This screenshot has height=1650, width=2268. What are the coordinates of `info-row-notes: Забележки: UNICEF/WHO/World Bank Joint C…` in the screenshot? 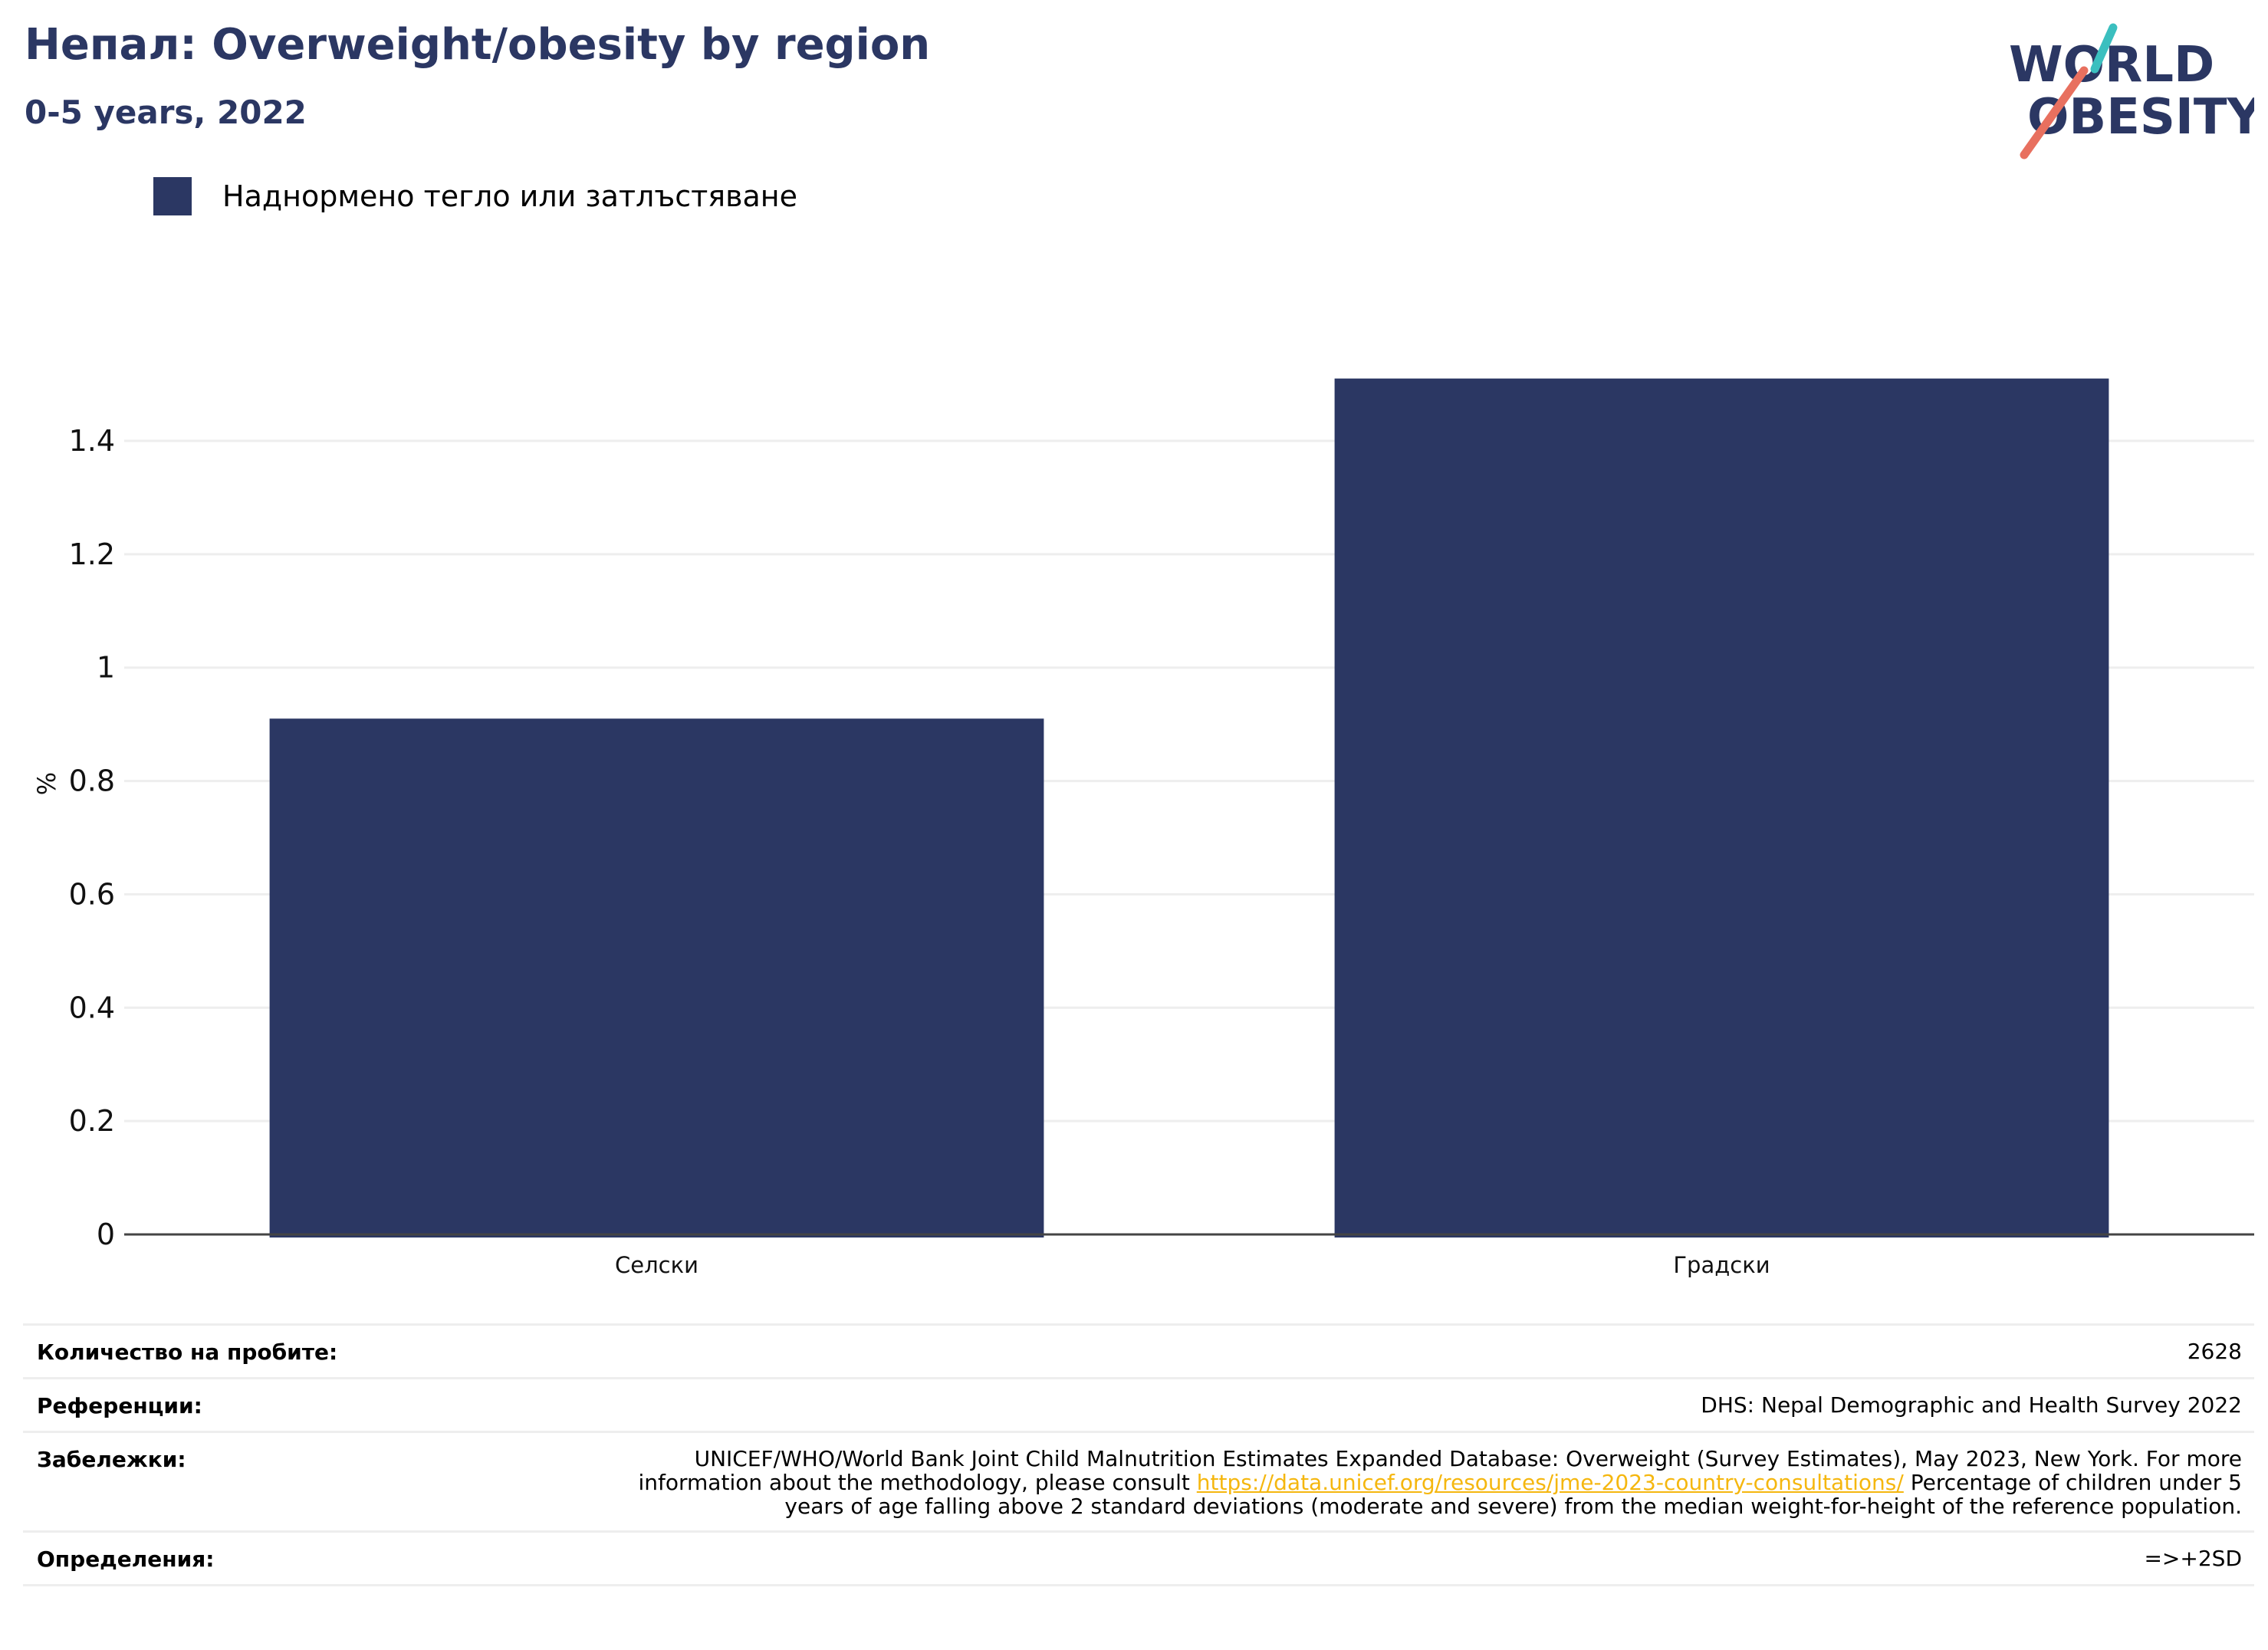 It's located at (1138, 1483).